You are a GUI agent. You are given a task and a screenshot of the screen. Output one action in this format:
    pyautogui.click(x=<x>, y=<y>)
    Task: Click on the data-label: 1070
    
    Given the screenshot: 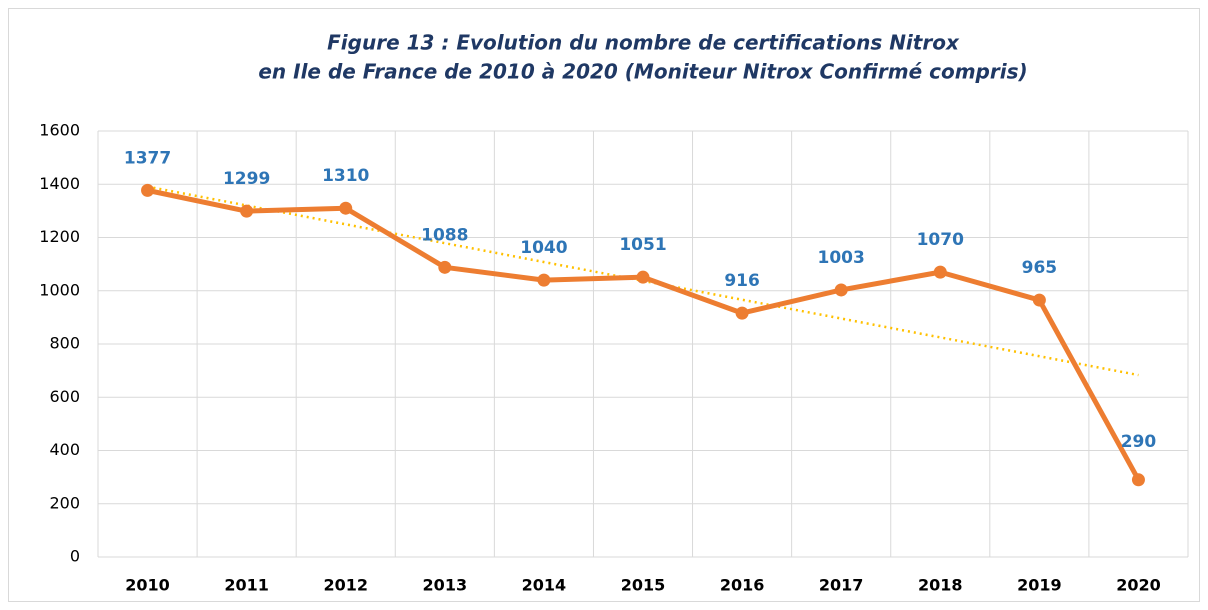 What is the action you would take?
    pyautogui.click(x=940, y=240)
    